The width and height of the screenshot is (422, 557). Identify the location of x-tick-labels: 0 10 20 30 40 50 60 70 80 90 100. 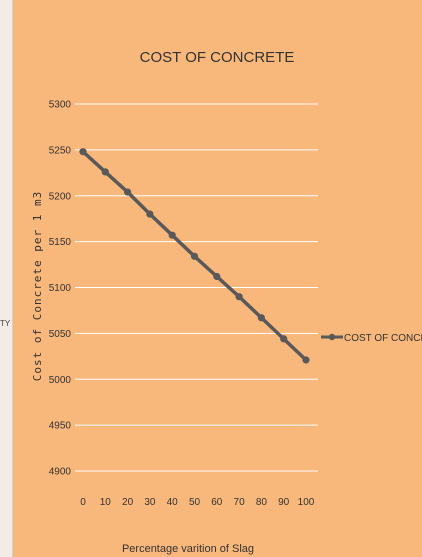
(197, 502).